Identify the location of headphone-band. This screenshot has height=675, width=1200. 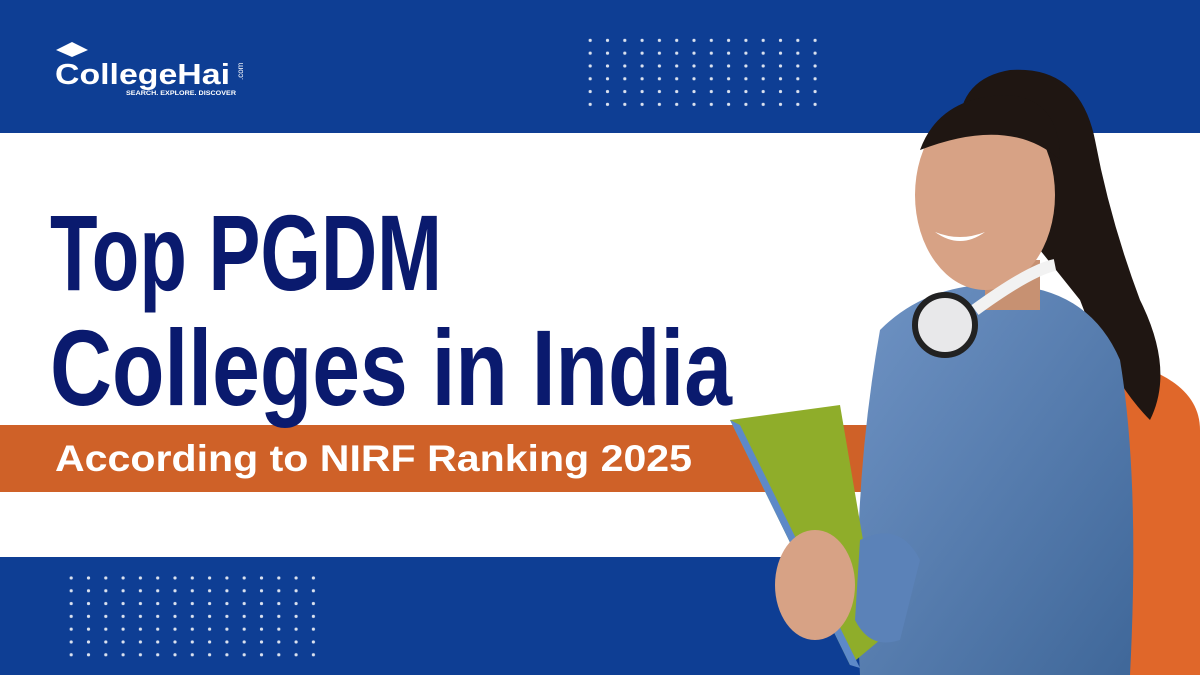
(1014, 287).